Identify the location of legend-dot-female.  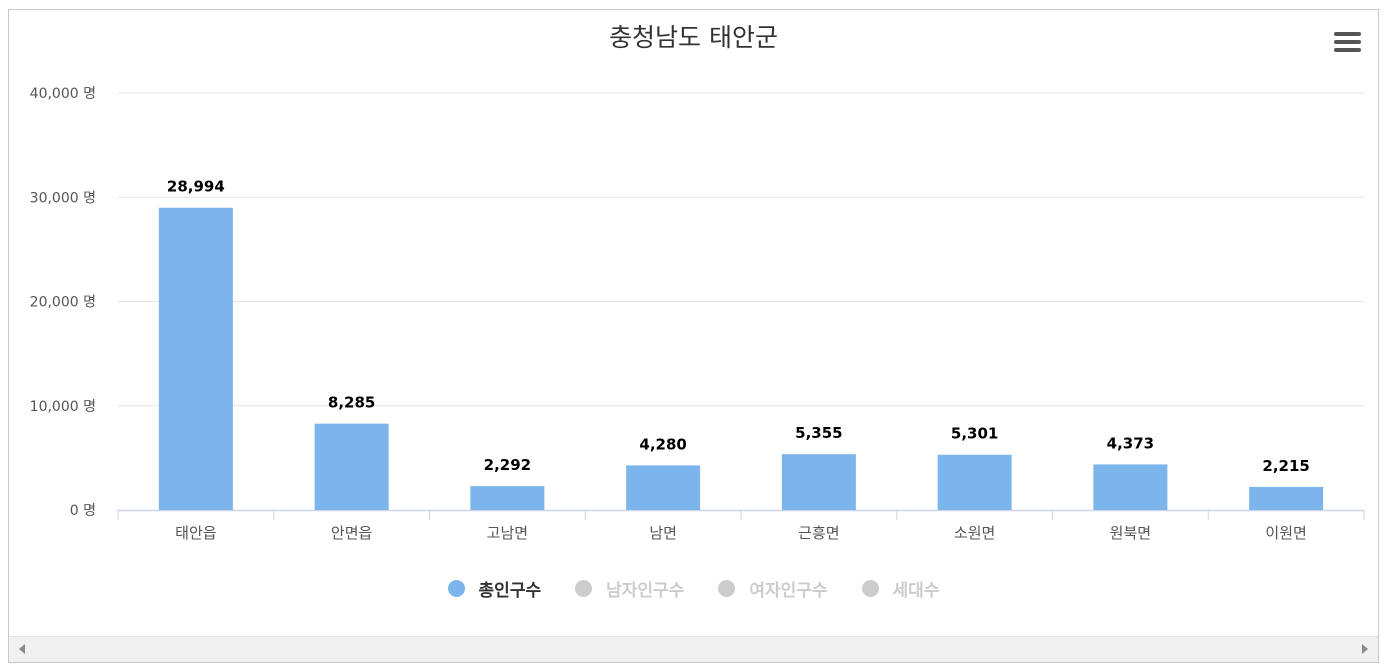
(727, 588).